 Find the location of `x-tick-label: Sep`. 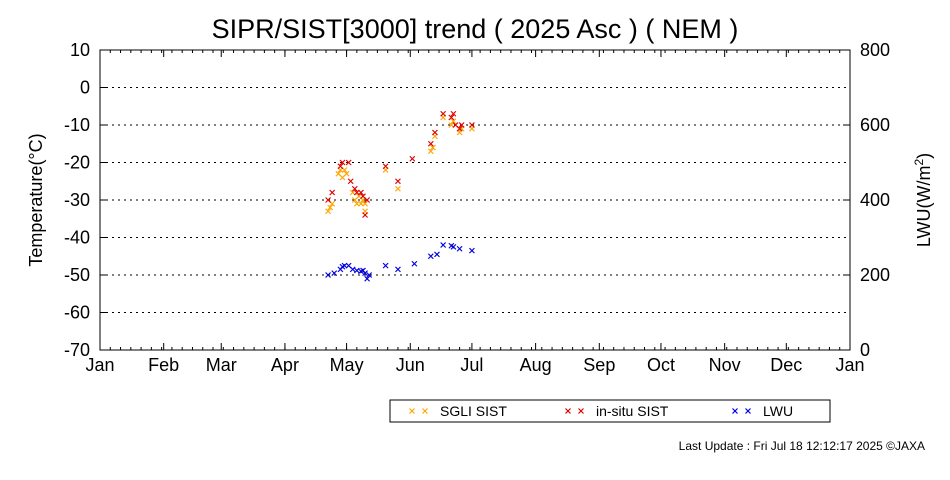

x-tick-label: Sep is located at coordinates (599, 365).